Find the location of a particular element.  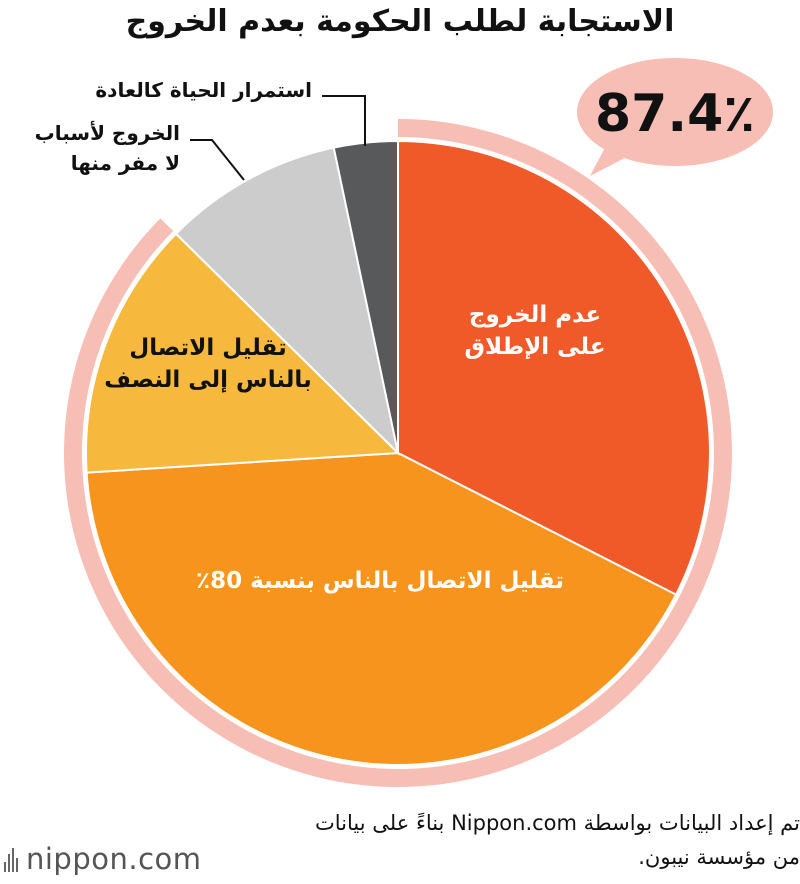

slice-label: تقليل الاتصال بالناس بنسبة 80٪ is located at coordinates (380, 581).